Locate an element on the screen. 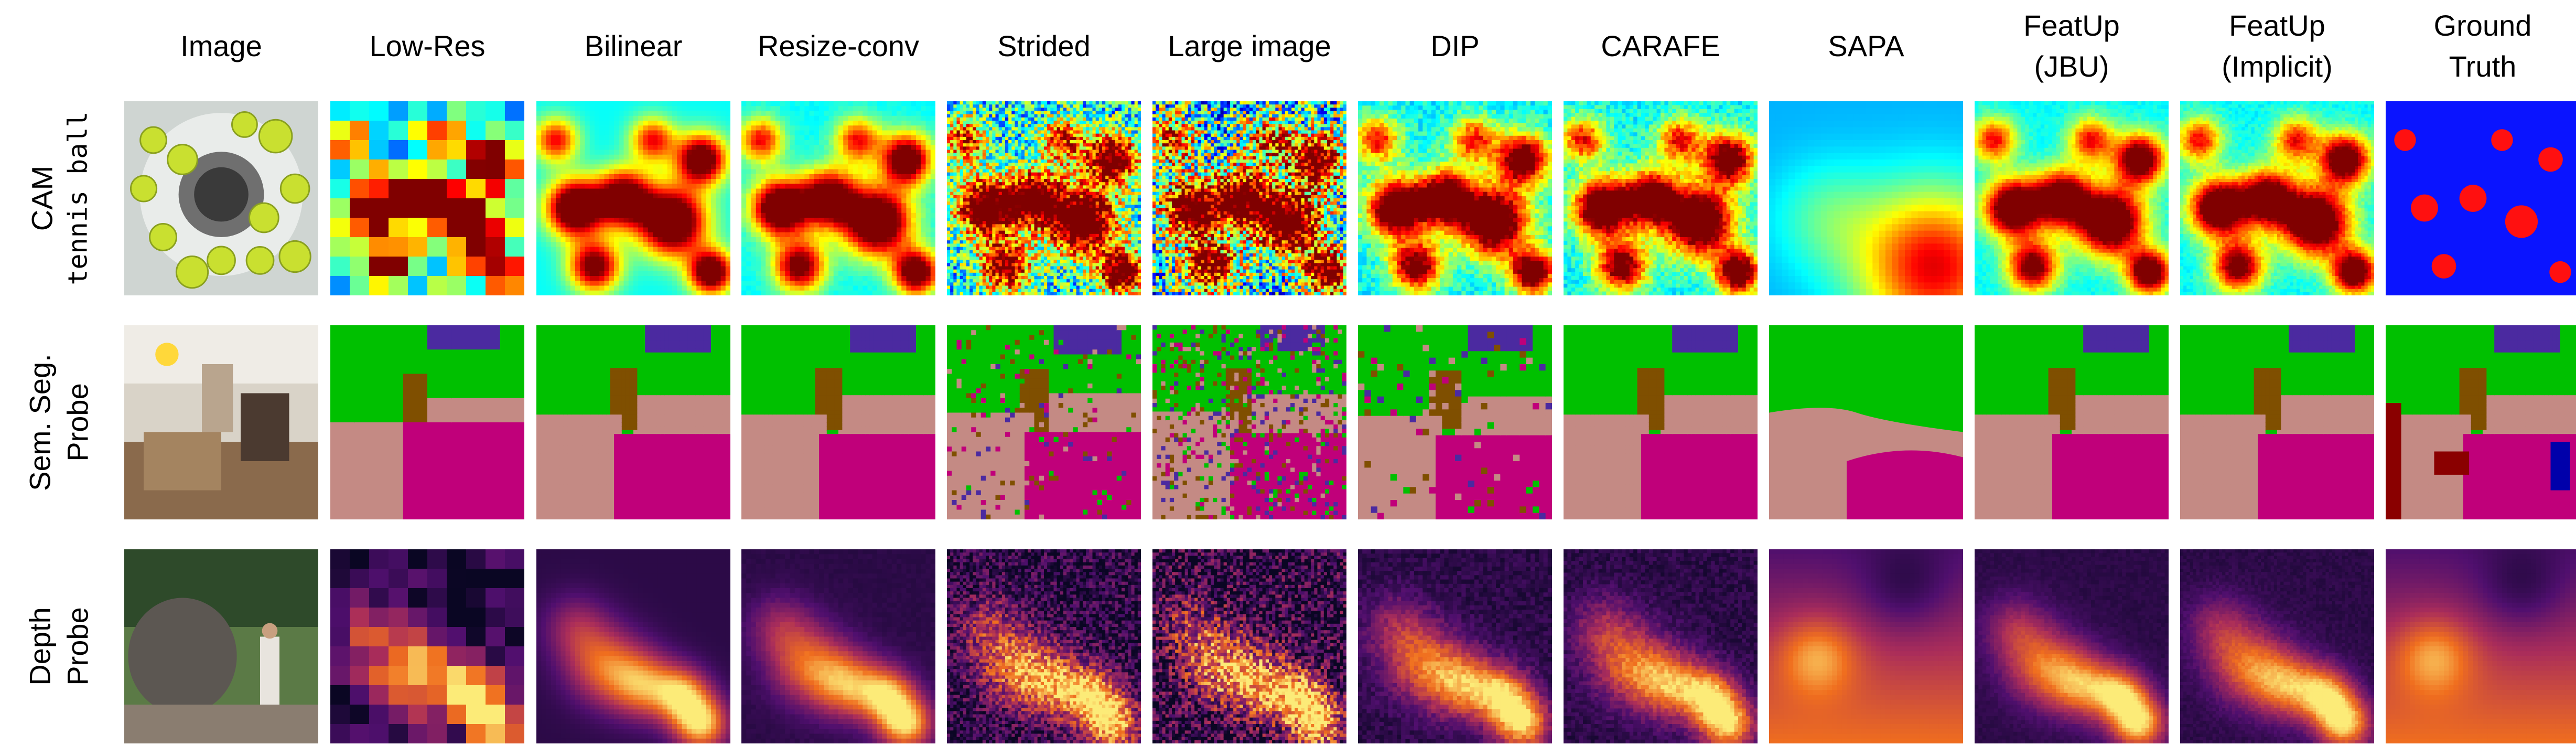 This screenshot has width=2576, height=745. cam-ground-truth-image is located at coordinates (2481, 198).